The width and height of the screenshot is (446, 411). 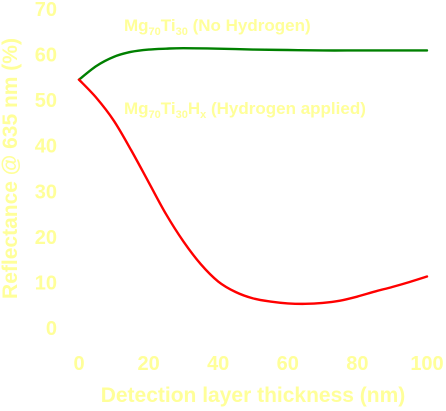 What do you see at coordinates (46, 147) in the screenshot?
I see `y-tick-label: 40` at bounding box center [46, 147].